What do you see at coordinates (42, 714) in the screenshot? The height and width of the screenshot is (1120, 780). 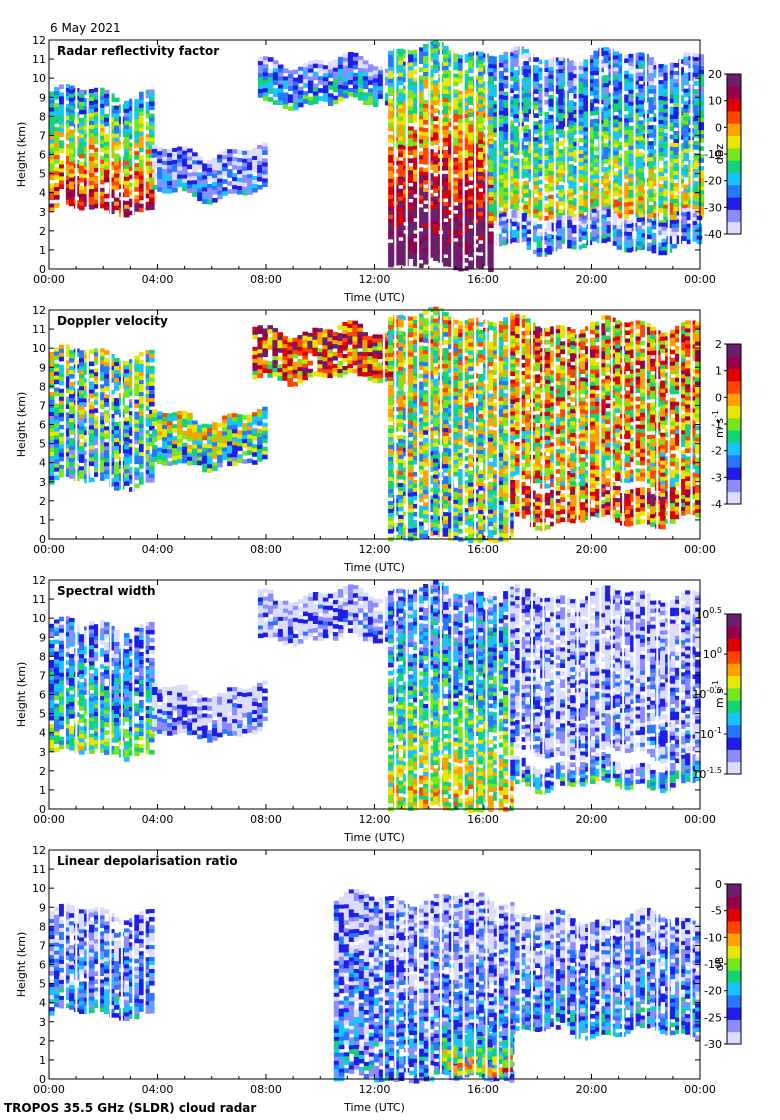 I see `y-tick-label: 5` at bounding box center [42, 714].